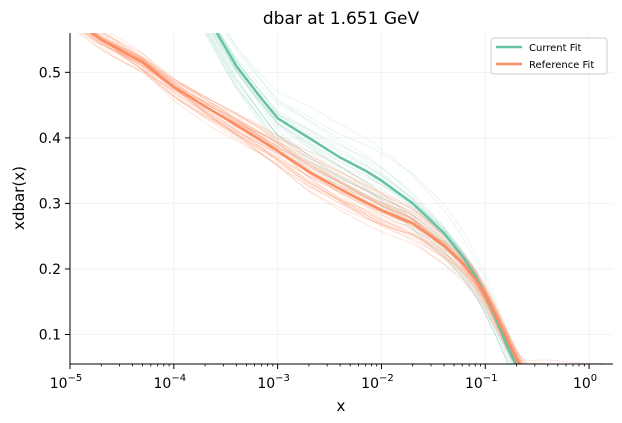  What do you see at coordinates (50, 270) in the screenshot?
I see `y-tick-label: 0.2` at bounding box center [50, 270].